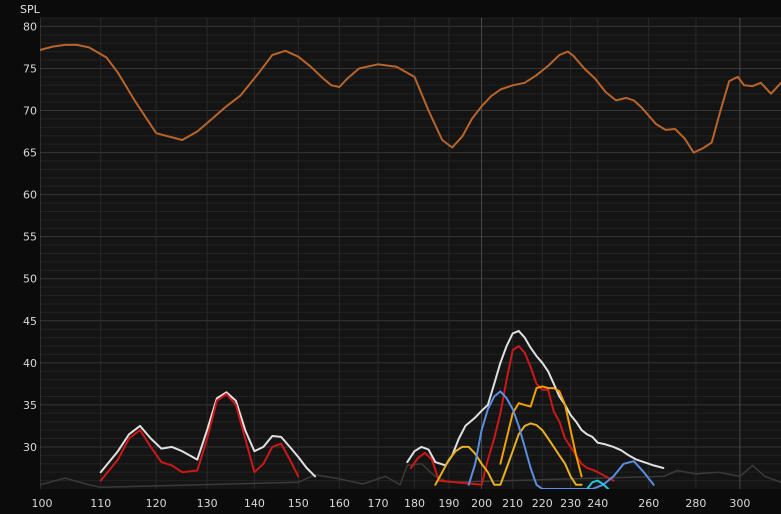 The width and height of the screenshot is (781, 514). Describe the element at coordinates (156, 503) in the screenshot. I see `x-tick-label: 120` at that location.